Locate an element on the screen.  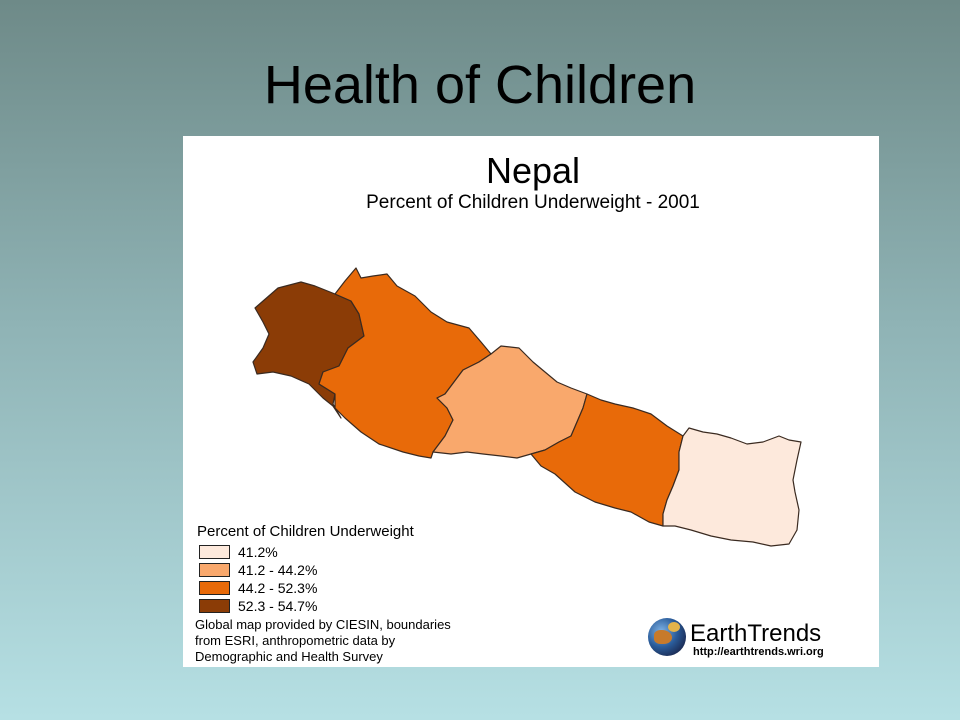
legend-title: Percent of Children Underweight is located at coordinates (305, 531).